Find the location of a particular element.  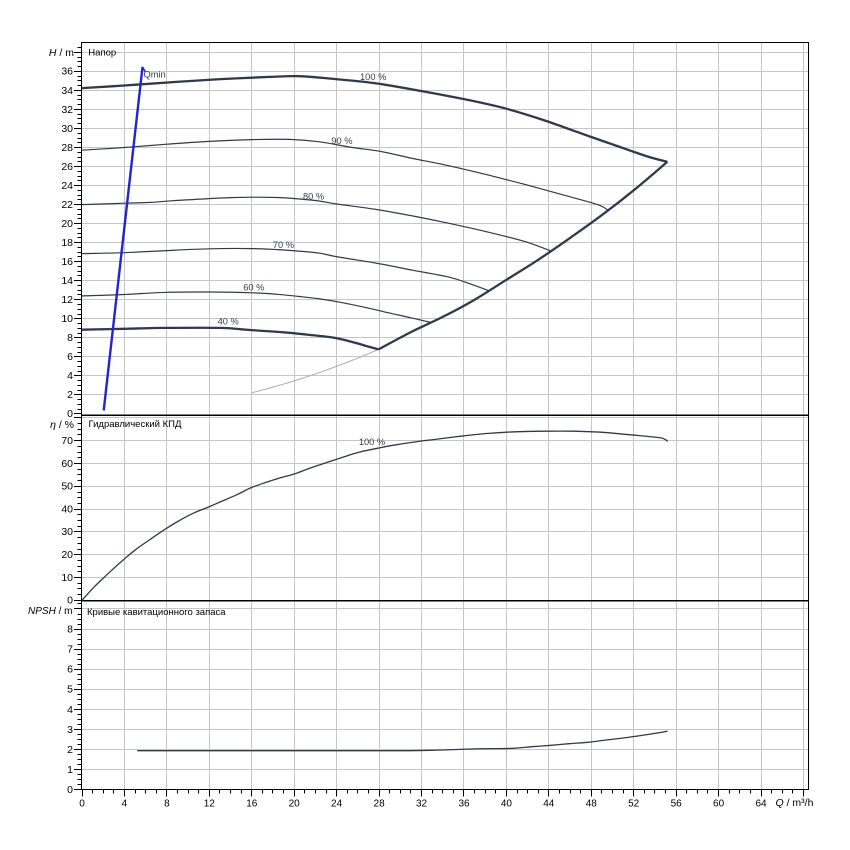

svg-text: 50 is located at coordinates (67, 487).